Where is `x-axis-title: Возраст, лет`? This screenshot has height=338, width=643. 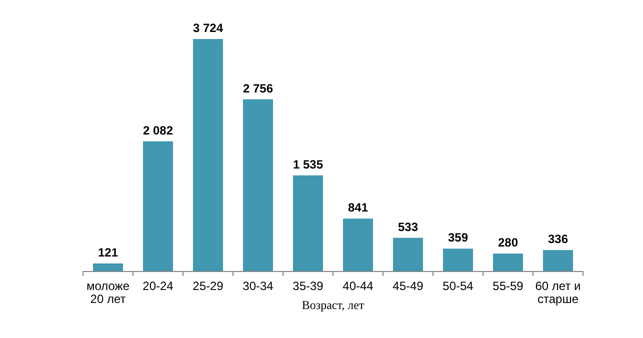 x-axis-title: Возраст, лет is located at coordinates (333, 305).